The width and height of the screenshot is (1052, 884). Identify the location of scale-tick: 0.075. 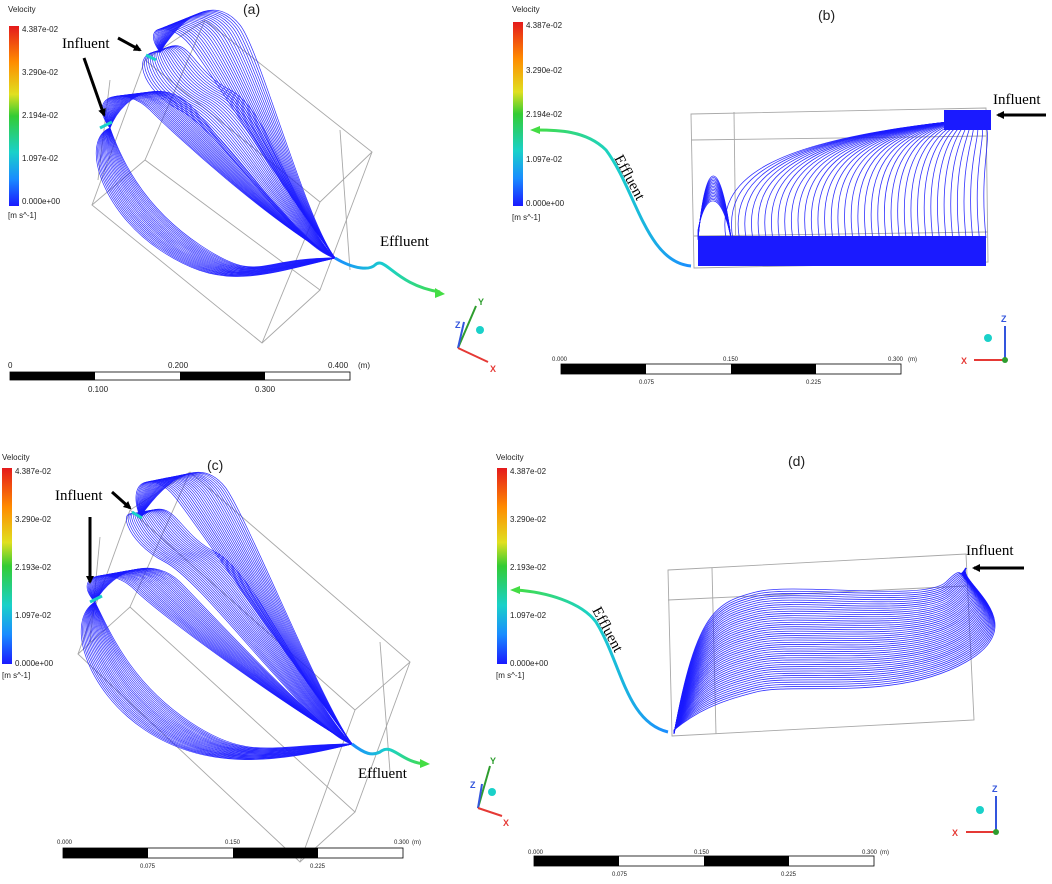
(647, 383).